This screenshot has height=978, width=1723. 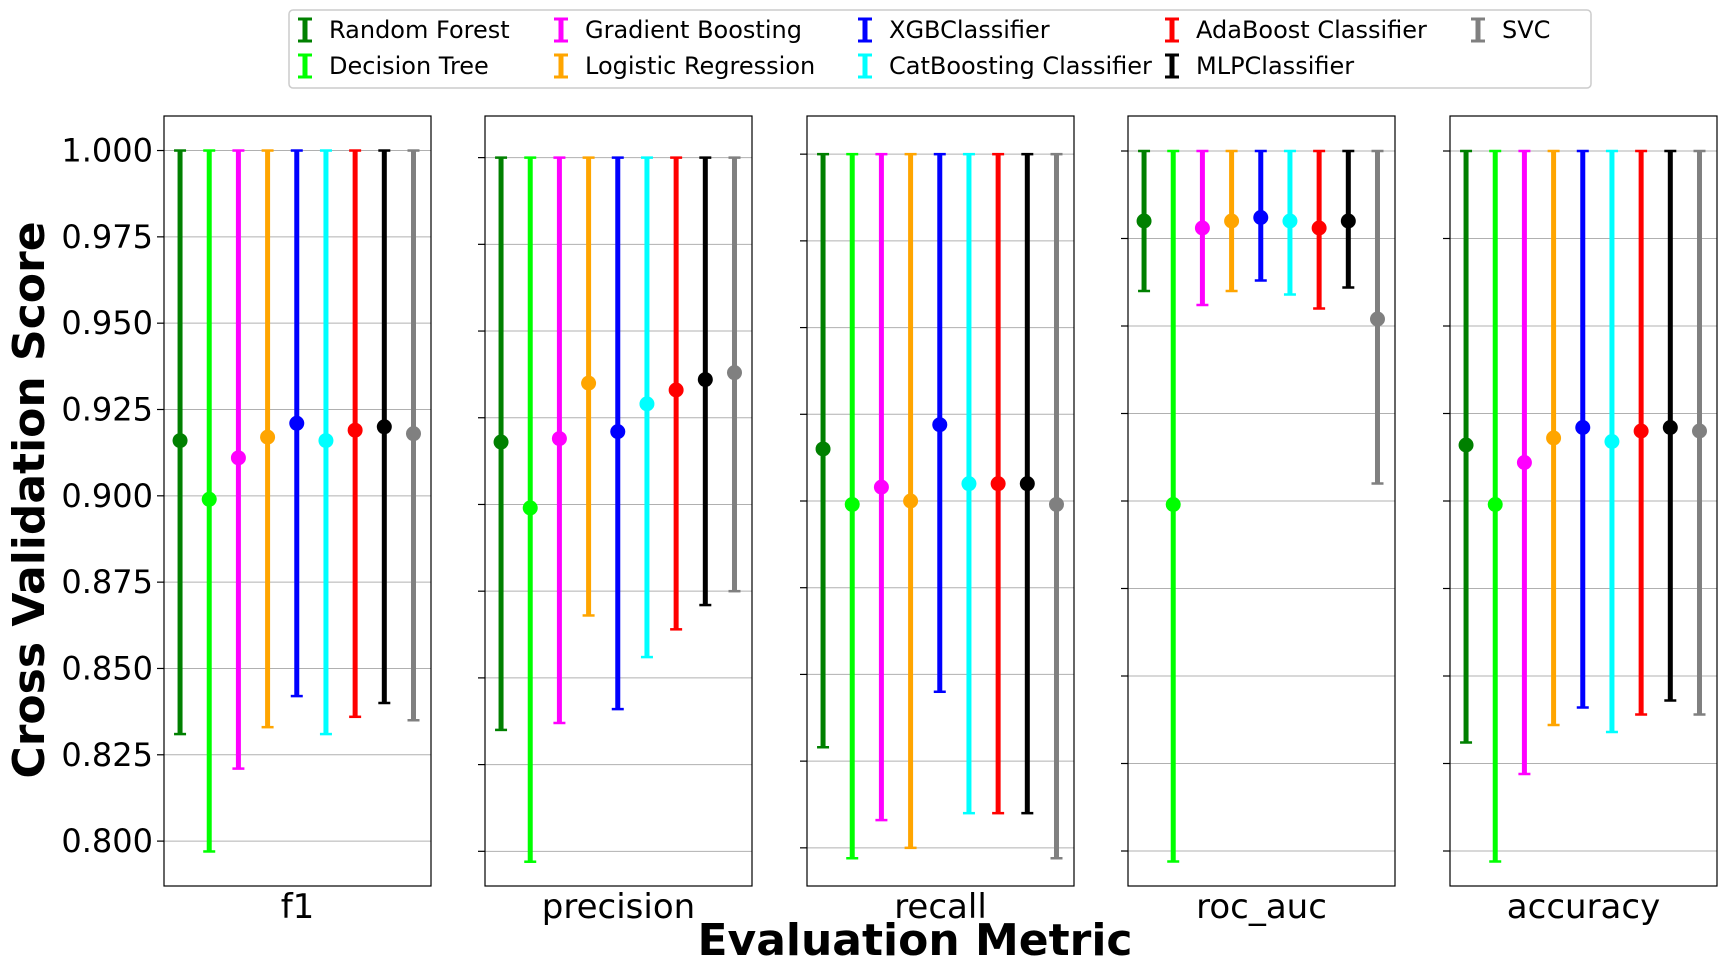 What do you see at coordinates (107, 237) in the screenshot?
I see `y-tick-label: 0.975` at bounding box center [107, 237].